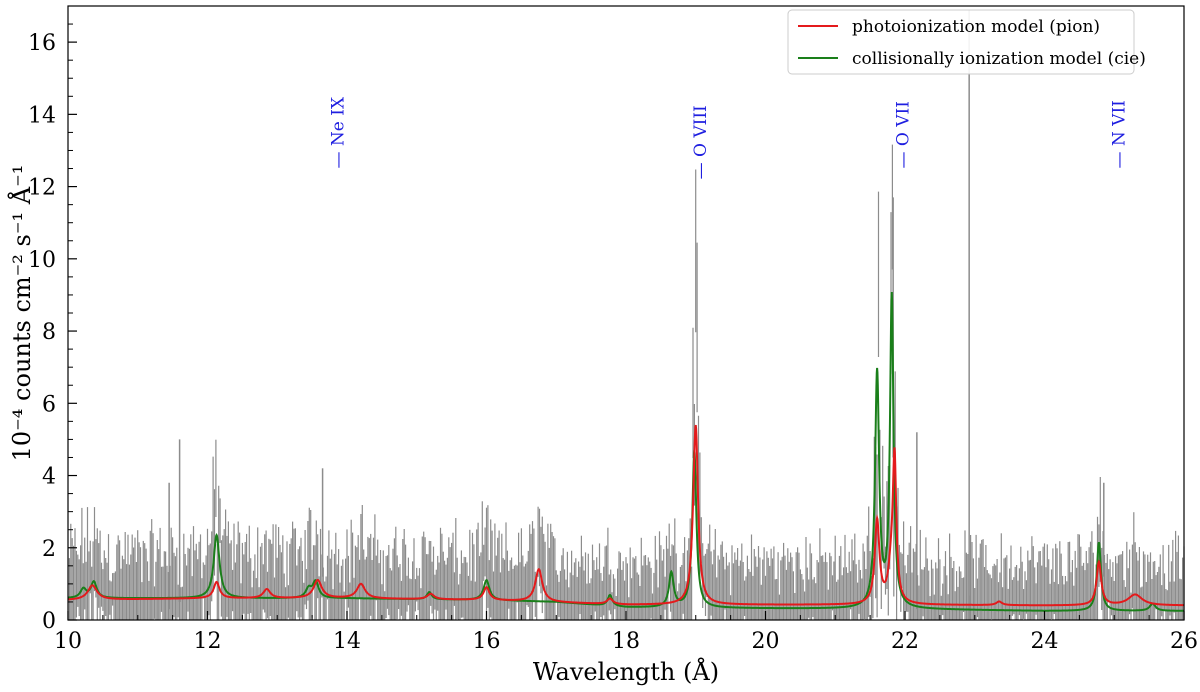 The image size is (1200, 692). I want to click on y-tick-label: 4, so click(49, 477).